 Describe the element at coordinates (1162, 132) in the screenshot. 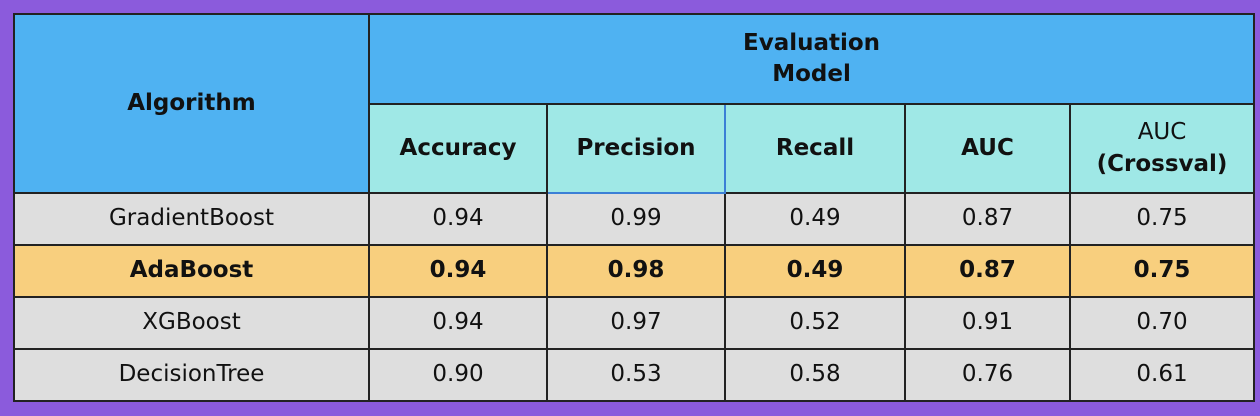

I see `header-auc-crossval-line1: AUC` at that location.